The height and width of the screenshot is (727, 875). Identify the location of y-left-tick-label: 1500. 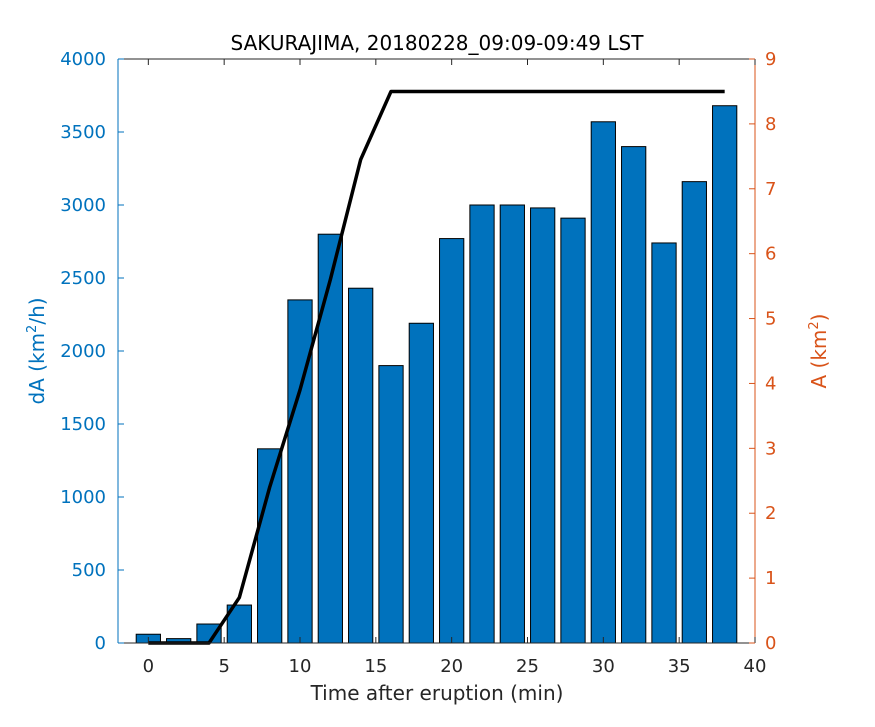
(83, 424).